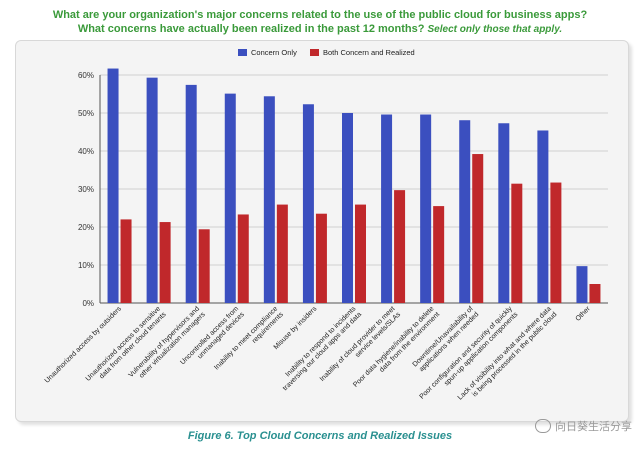 This screenshot has height=455, width=640. I want to click on y-tick-label: 30%, so click(86, 189).